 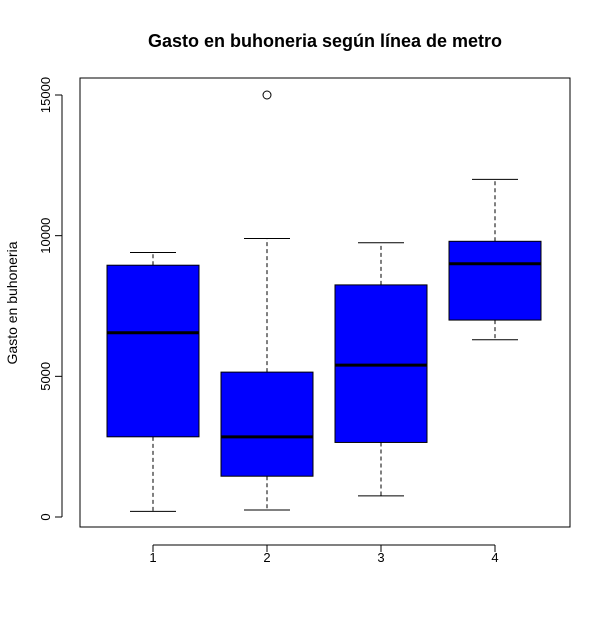 I want to click on y-tick-label: 5000, so click(x=45, y=376).